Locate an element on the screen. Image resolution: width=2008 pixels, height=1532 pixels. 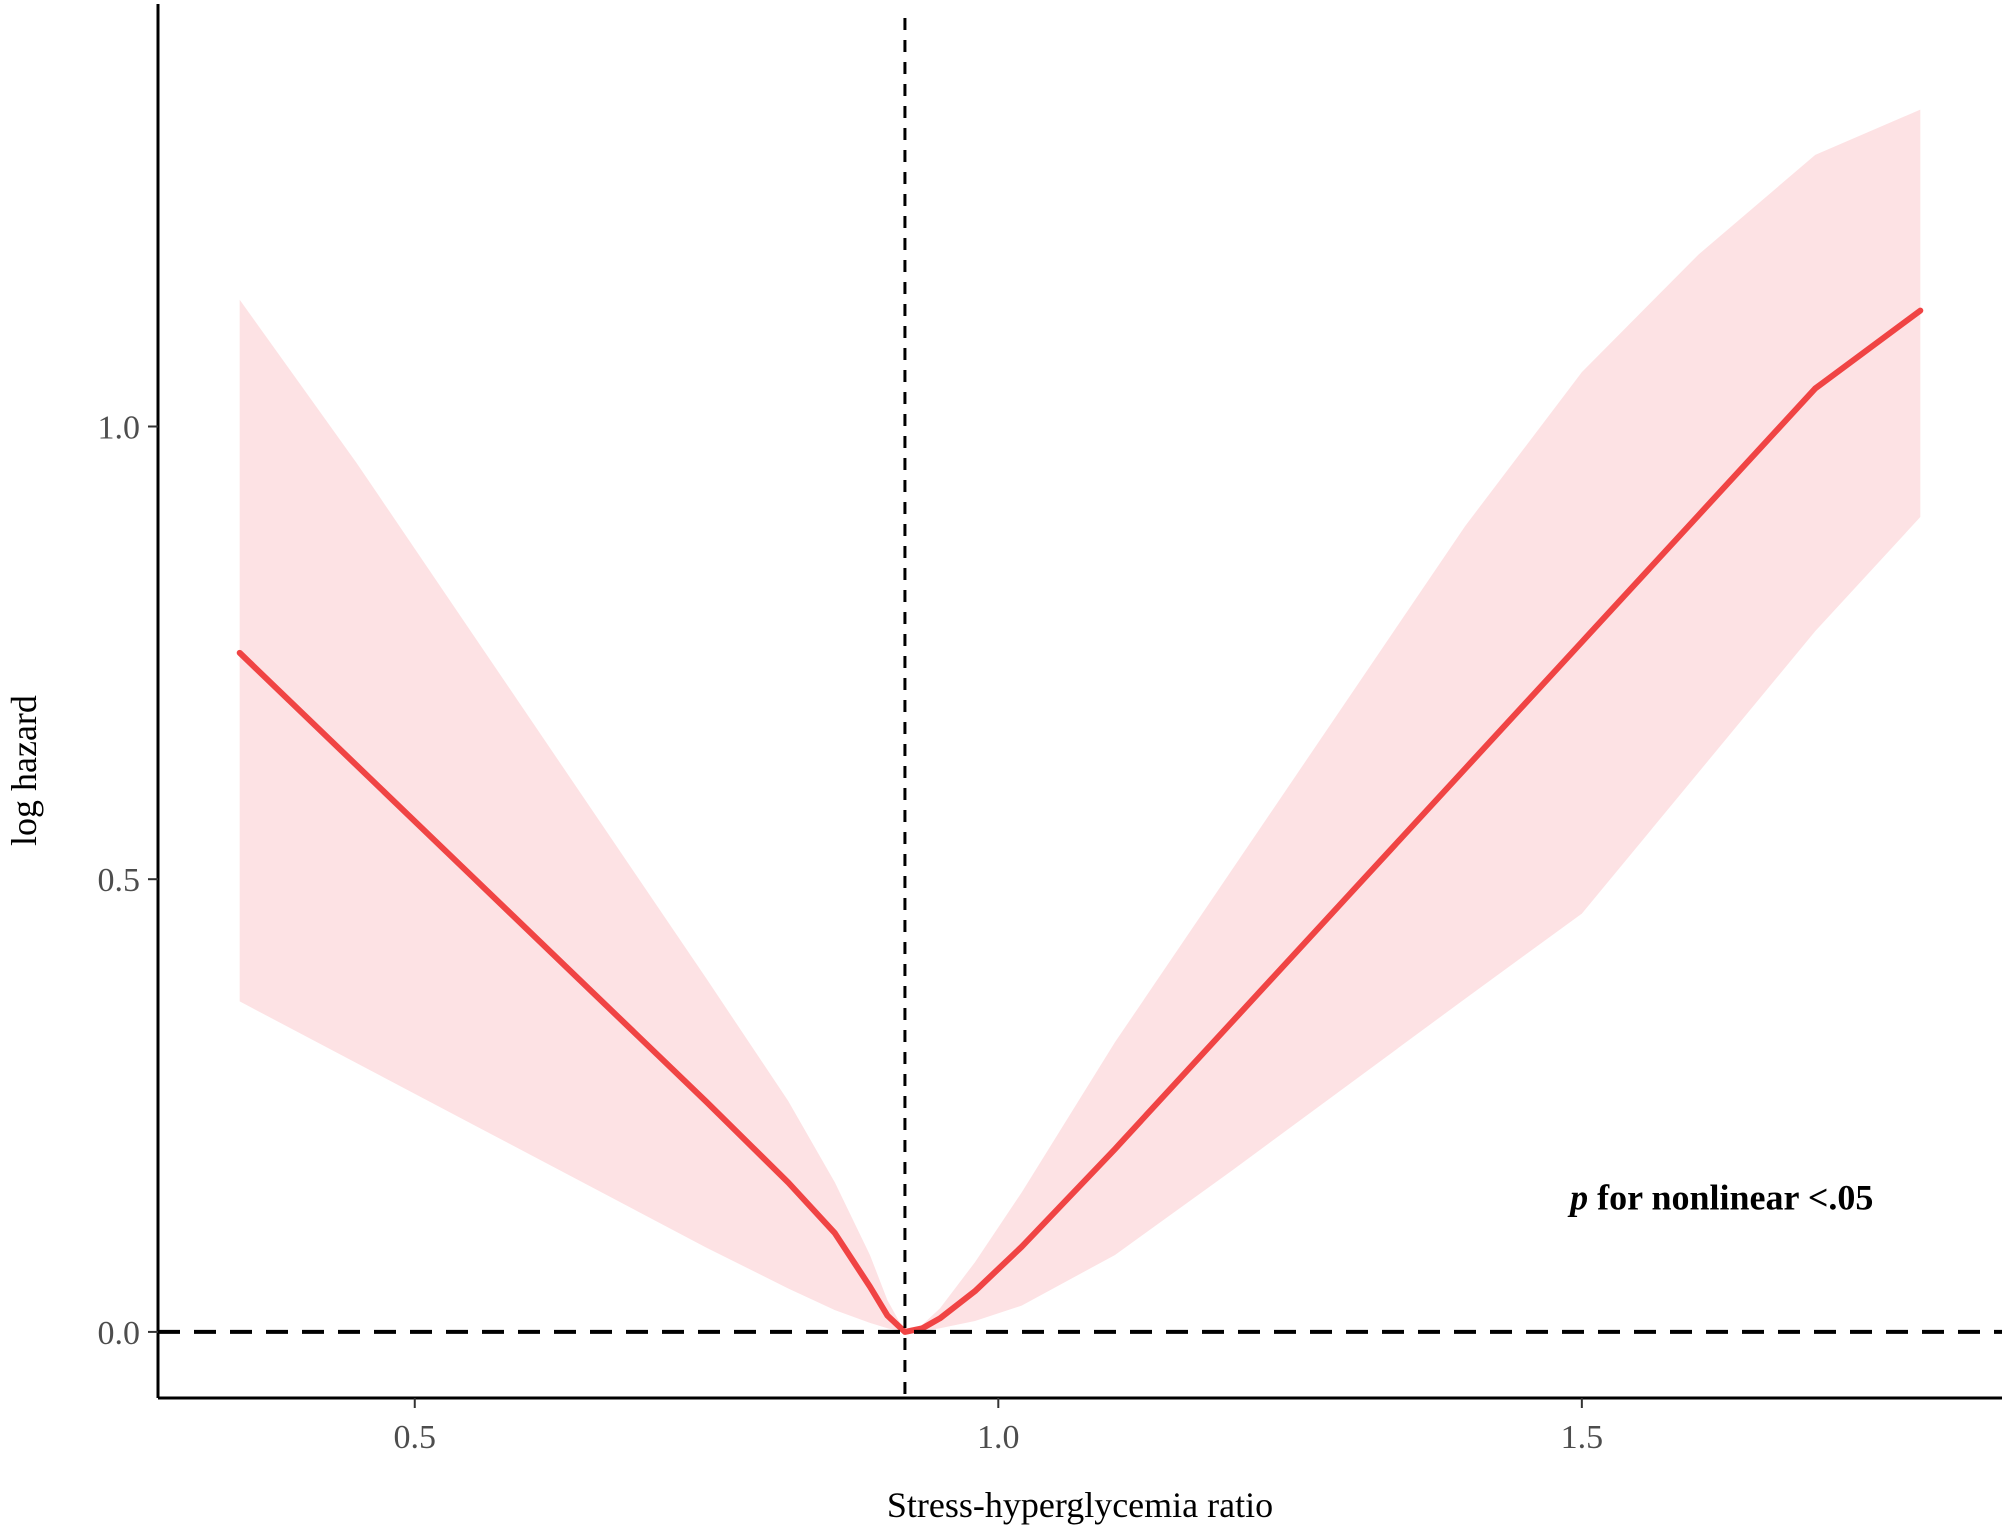
y-tick-label: 0.0 is located at coordinates (119, 1333).